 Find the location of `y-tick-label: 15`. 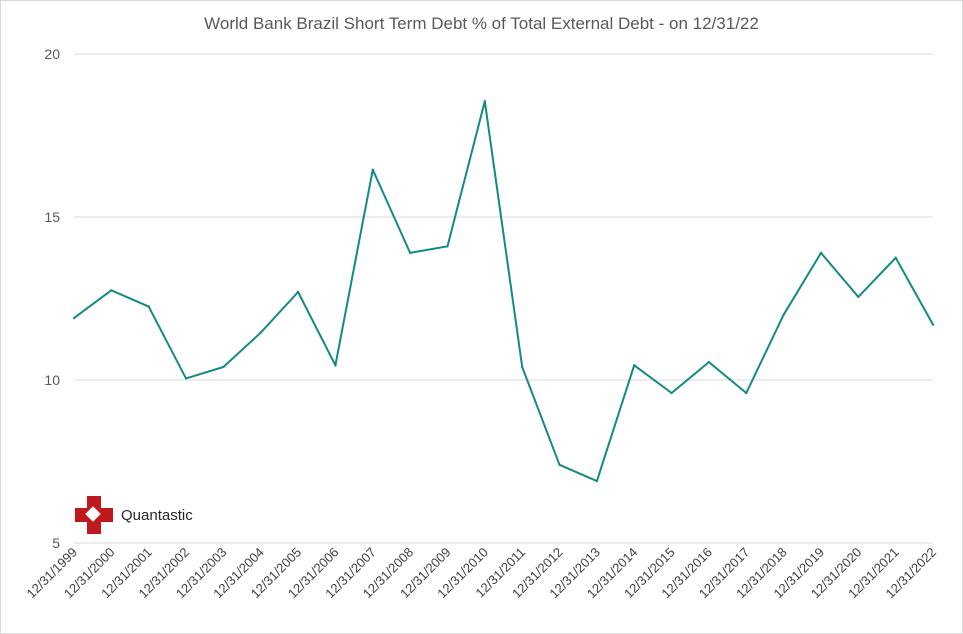

y-tick-label: 15 is located at coordinates (52, 217).